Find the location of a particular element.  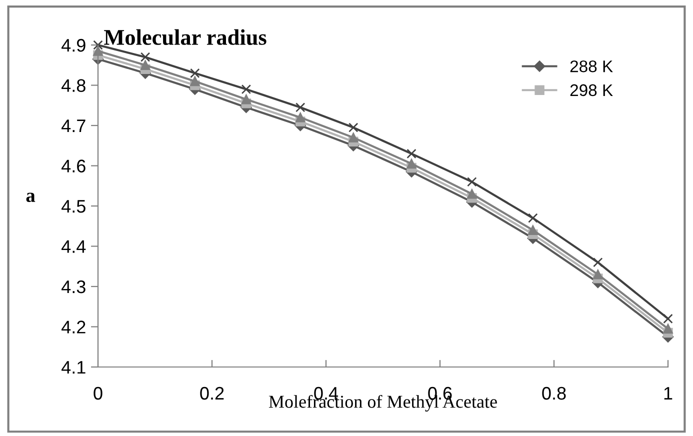

y-tick-label: 4.5 is located at coordinates (74, 206).